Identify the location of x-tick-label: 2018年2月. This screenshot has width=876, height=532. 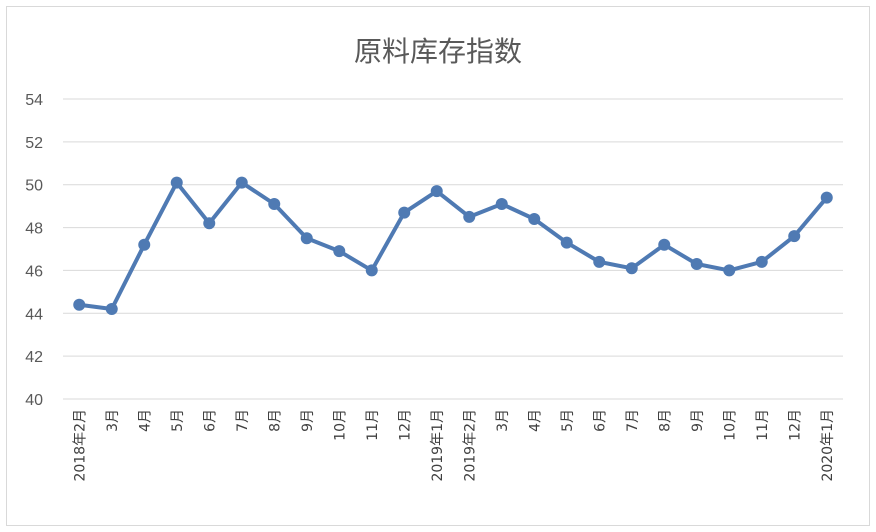
(80, 445).